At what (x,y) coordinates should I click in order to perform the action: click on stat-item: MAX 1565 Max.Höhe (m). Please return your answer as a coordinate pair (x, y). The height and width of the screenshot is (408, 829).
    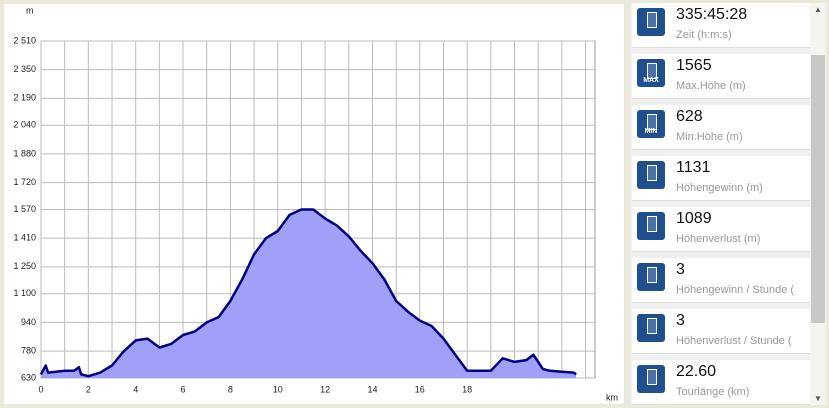
    Looking at the image, I should click on (721, 76).